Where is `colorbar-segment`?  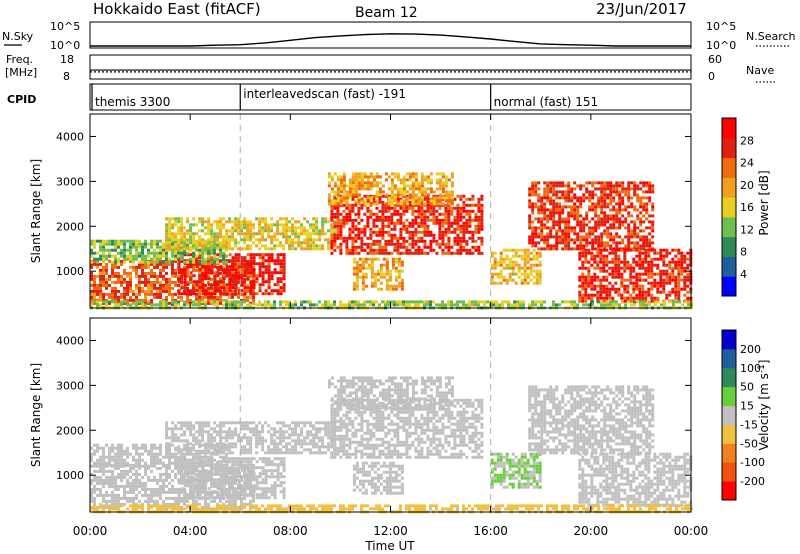
colorbar-segment is located at coordinates (729, 187).